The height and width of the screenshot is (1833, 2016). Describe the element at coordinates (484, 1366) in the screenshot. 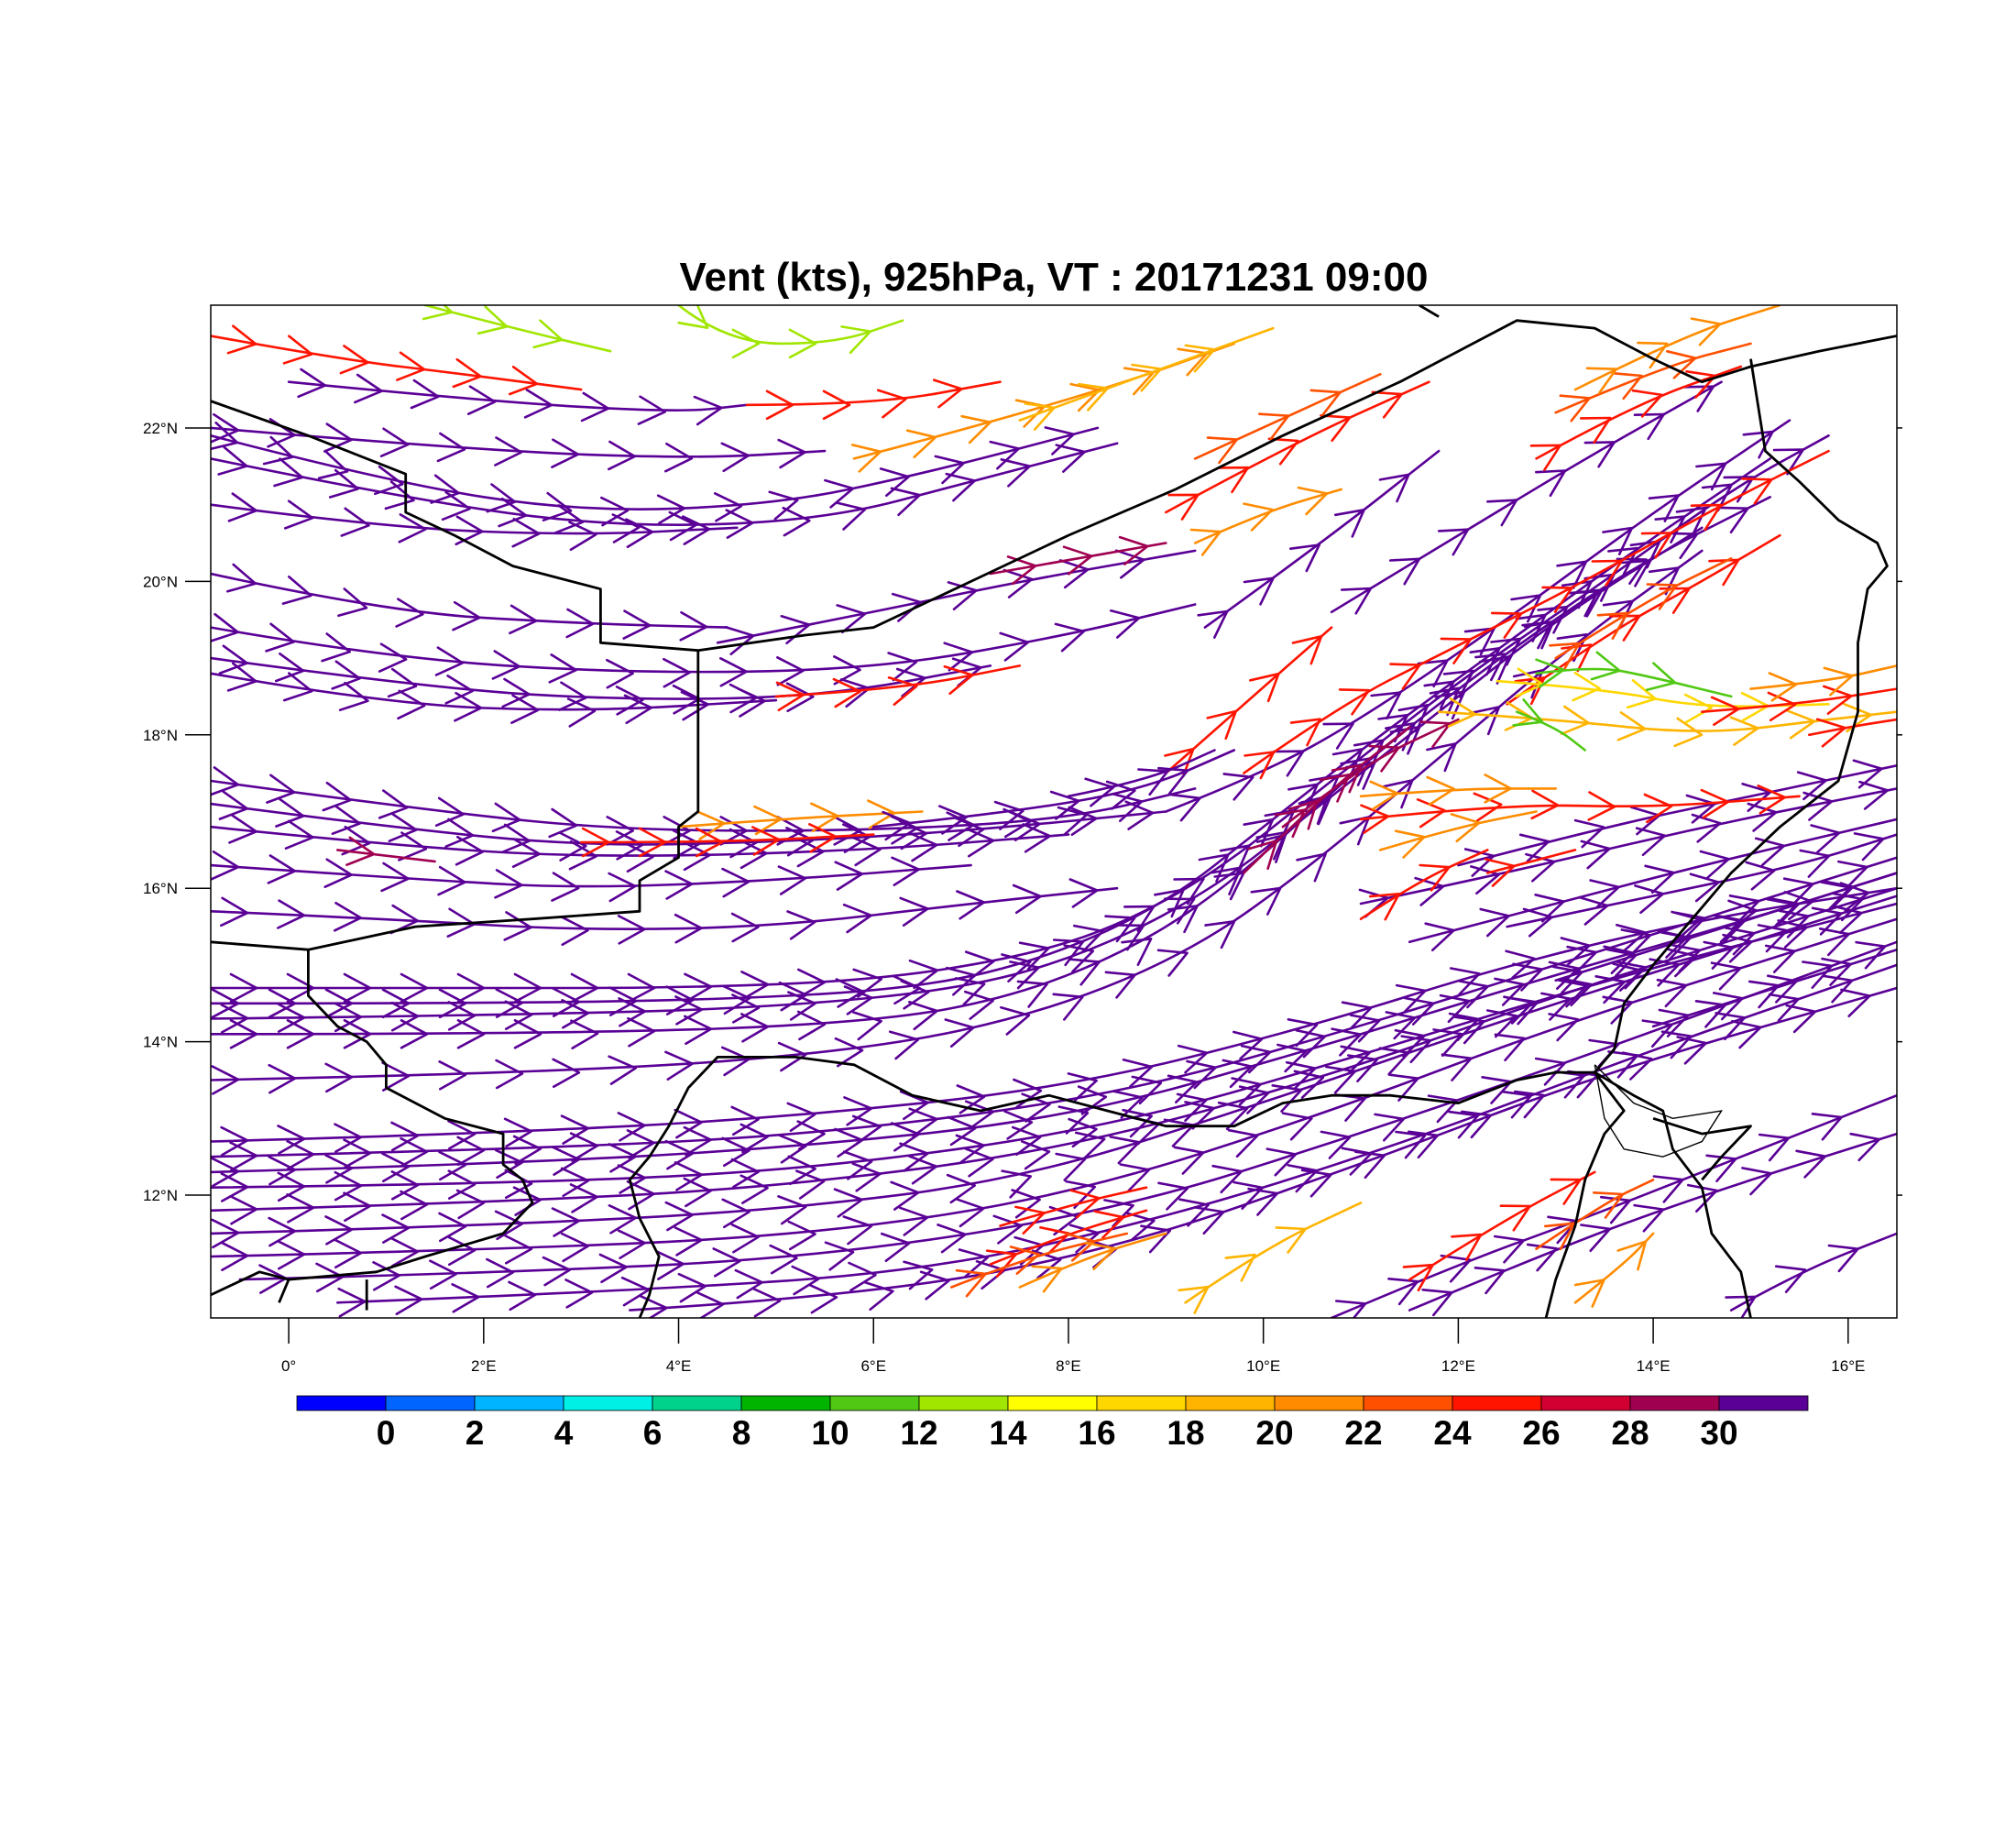

I see `lon-tick-label: 2°E` at that location.